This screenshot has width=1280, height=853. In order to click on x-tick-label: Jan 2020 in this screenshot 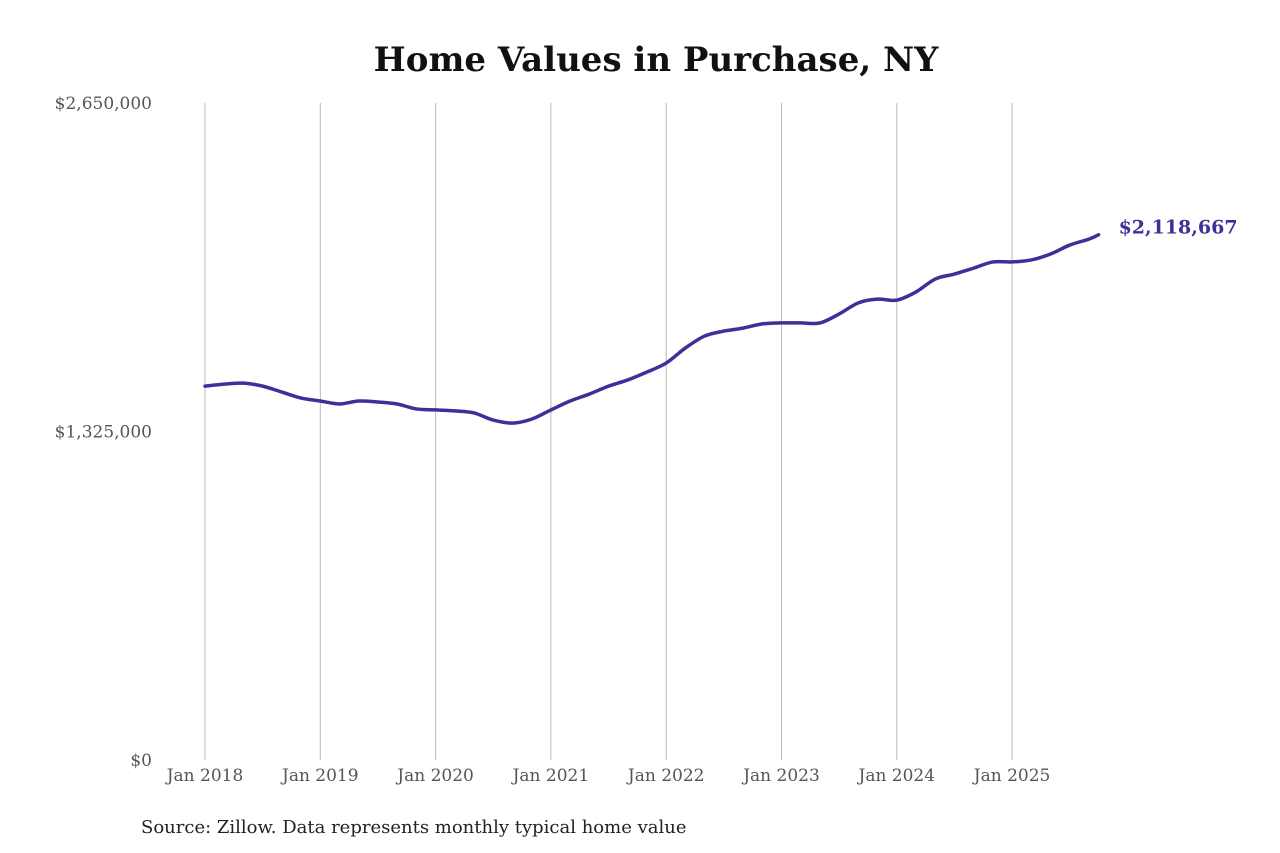, I will do `click(434, 776)`.